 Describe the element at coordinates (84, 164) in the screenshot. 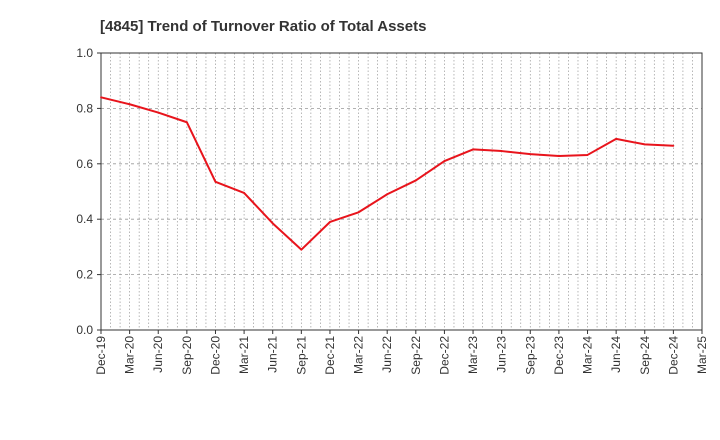

I see `y-tick-label: 0.6` at that location.